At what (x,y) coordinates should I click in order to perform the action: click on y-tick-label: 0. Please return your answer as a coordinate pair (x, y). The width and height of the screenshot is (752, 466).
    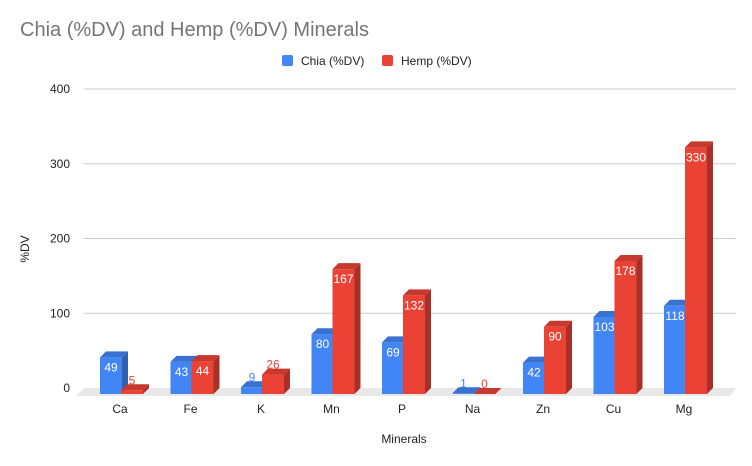
    Looking at the image, I should click on (66, 388).